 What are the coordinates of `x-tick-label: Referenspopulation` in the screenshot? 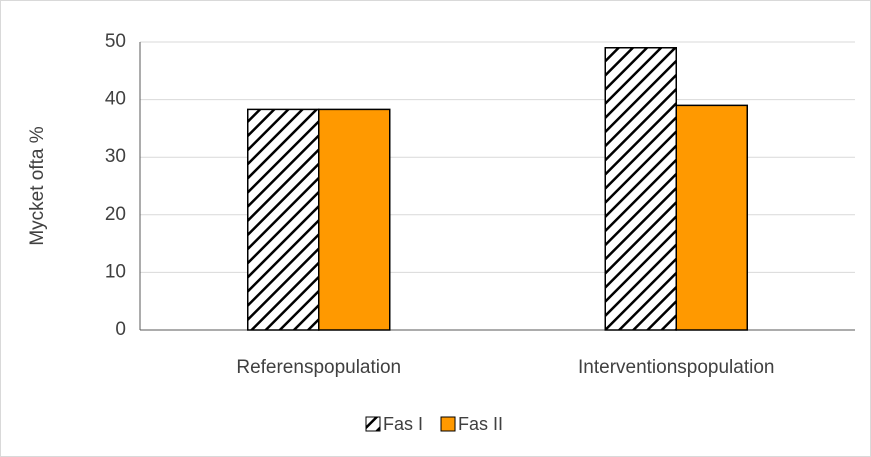 It's located at (318, 367).